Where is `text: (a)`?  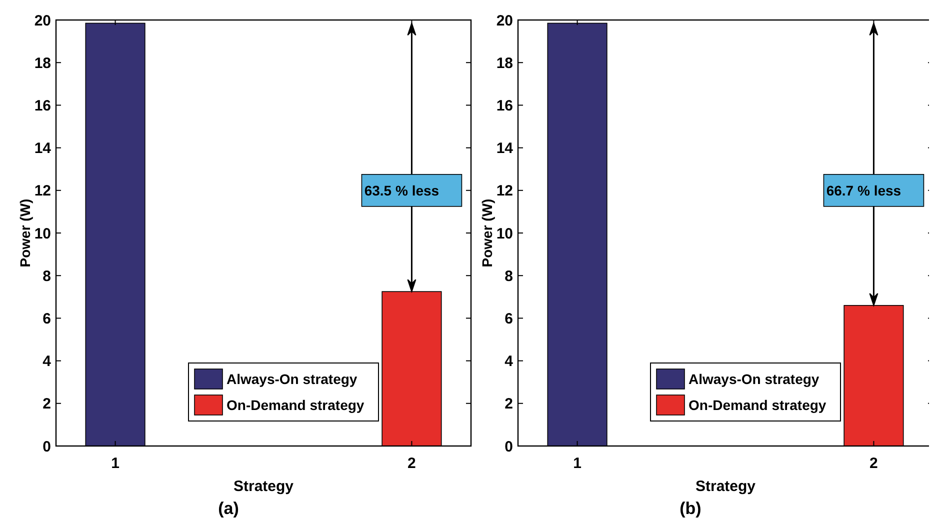 text: (a) is located at coordinates (228, 508).